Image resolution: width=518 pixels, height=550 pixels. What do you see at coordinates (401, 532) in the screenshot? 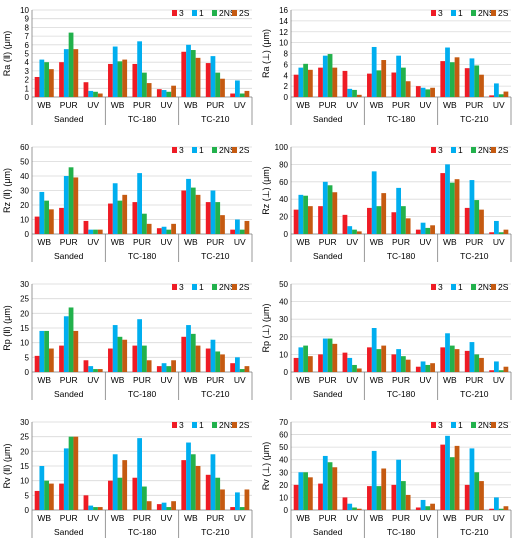
I see `group-label: TC-180` at bounding box center [401, 532].